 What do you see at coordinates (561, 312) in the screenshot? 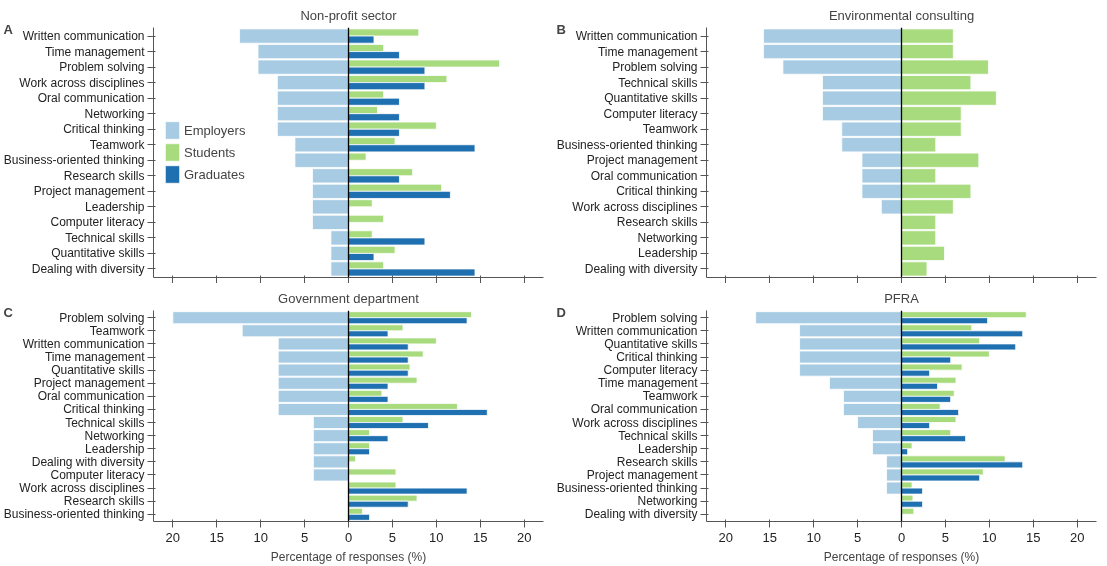
I see `text: D` at bounding box center [561, 312].